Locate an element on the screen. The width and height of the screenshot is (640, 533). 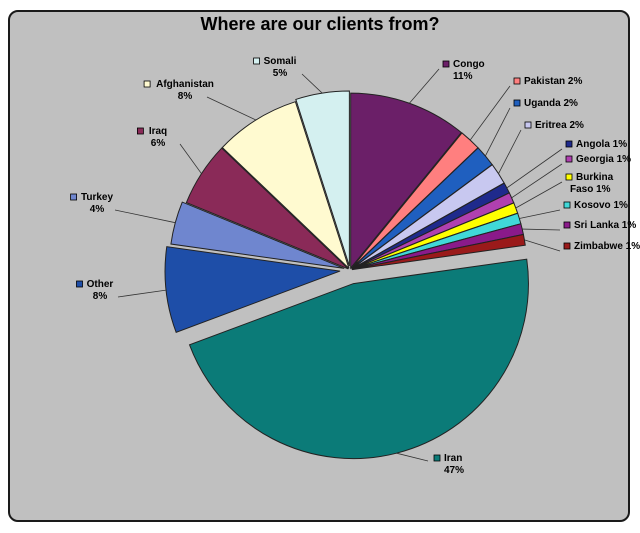
slice-label-burkina-faso: Faso 1%Burkina is located at coordinates (589, 183).